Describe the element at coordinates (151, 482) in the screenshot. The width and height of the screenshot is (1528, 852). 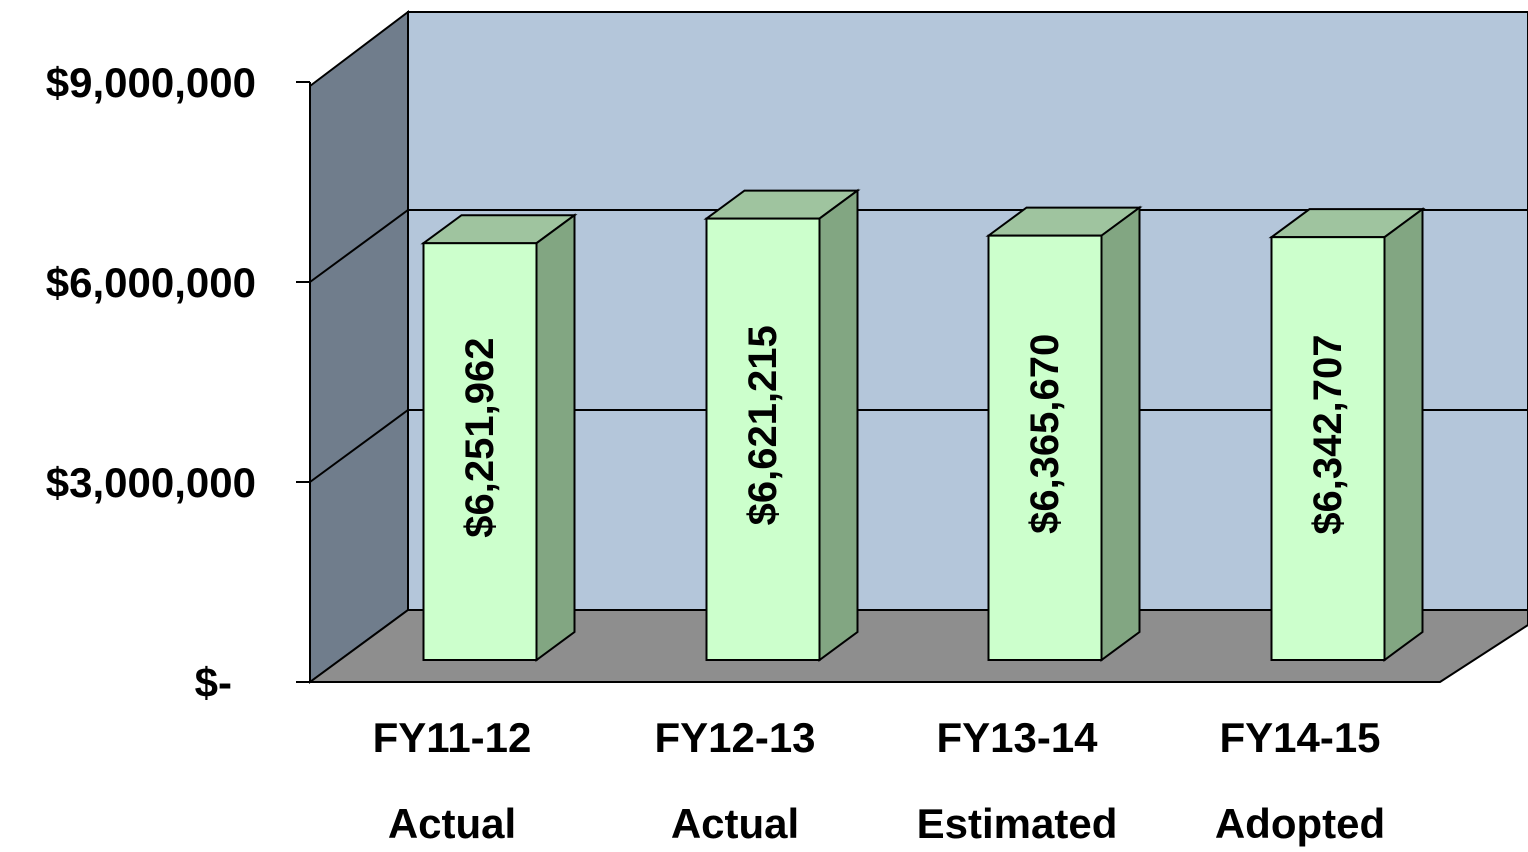
I see `y-tick-label: $3,000,000` at that location.